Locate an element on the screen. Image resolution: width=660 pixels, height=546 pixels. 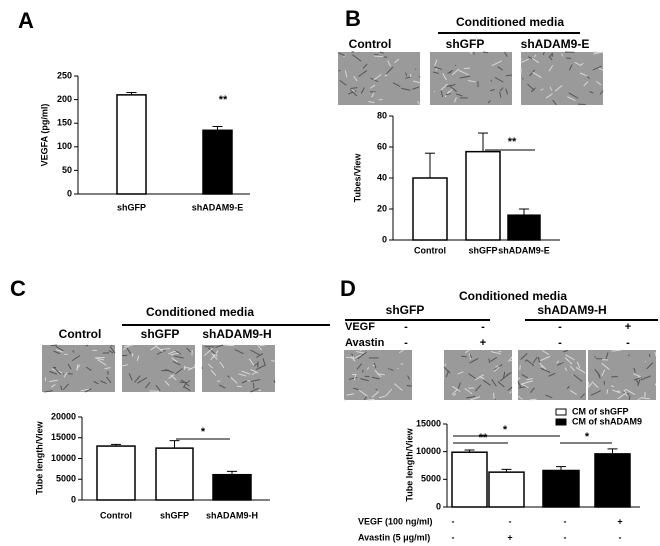
micrograph is located at coordinates (78, 368).